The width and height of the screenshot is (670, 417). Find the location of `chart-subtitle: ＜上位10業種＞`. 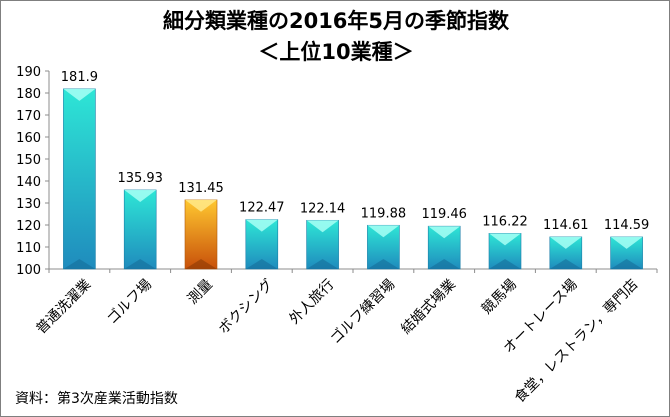

chart-subtitle: ＜上位10業種＞ is located at coordinates (336, 52).